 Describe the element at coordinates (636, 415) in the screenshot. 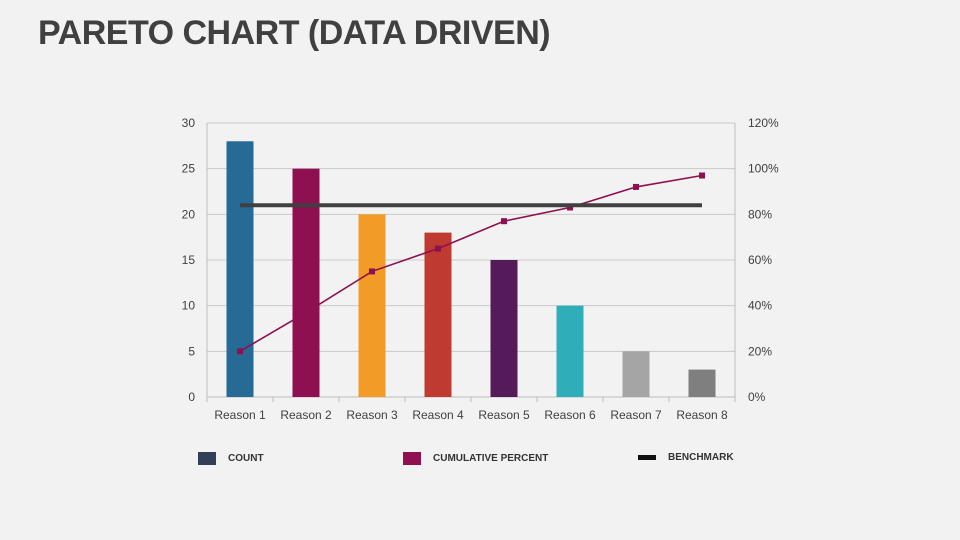

I see `x-tick-label: Reason 7` at that location.